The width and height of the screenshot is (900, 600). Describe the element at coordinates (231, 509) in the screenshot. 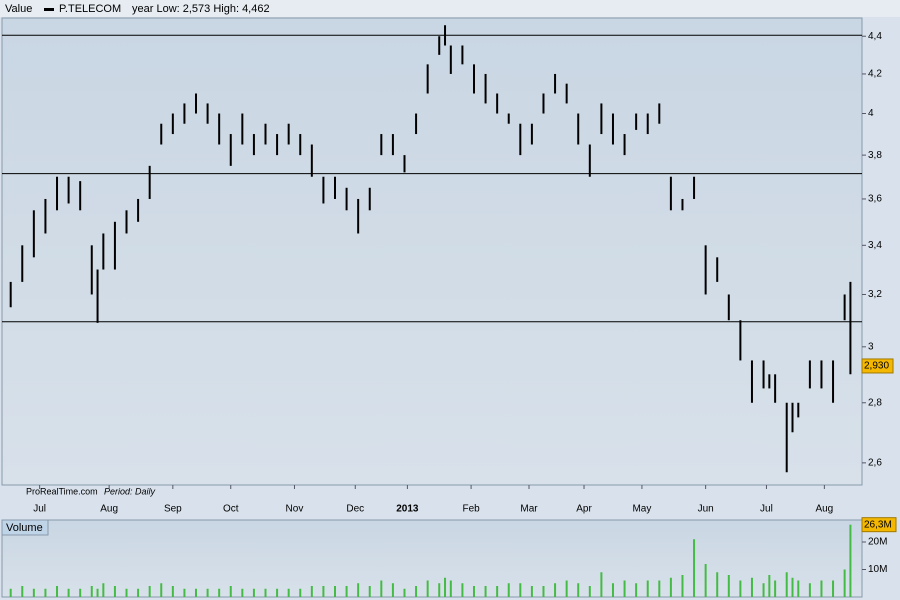

I see `x-tick-label: Oct` at that location.